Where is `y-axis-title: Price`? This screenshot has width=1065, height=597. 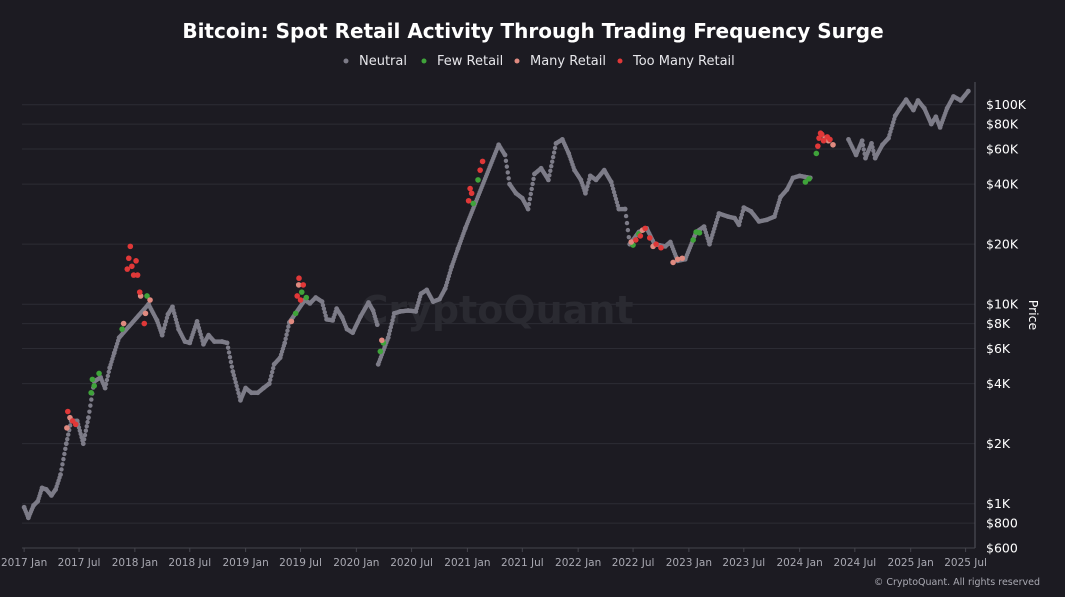
y-axis-title: Price is located at coordinates (1033, 315).